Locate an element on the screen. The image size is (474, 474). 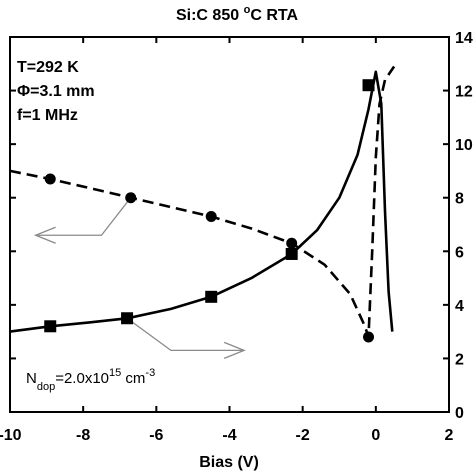
y-tick-label-4: 8 is located at coordinates (459, 199).